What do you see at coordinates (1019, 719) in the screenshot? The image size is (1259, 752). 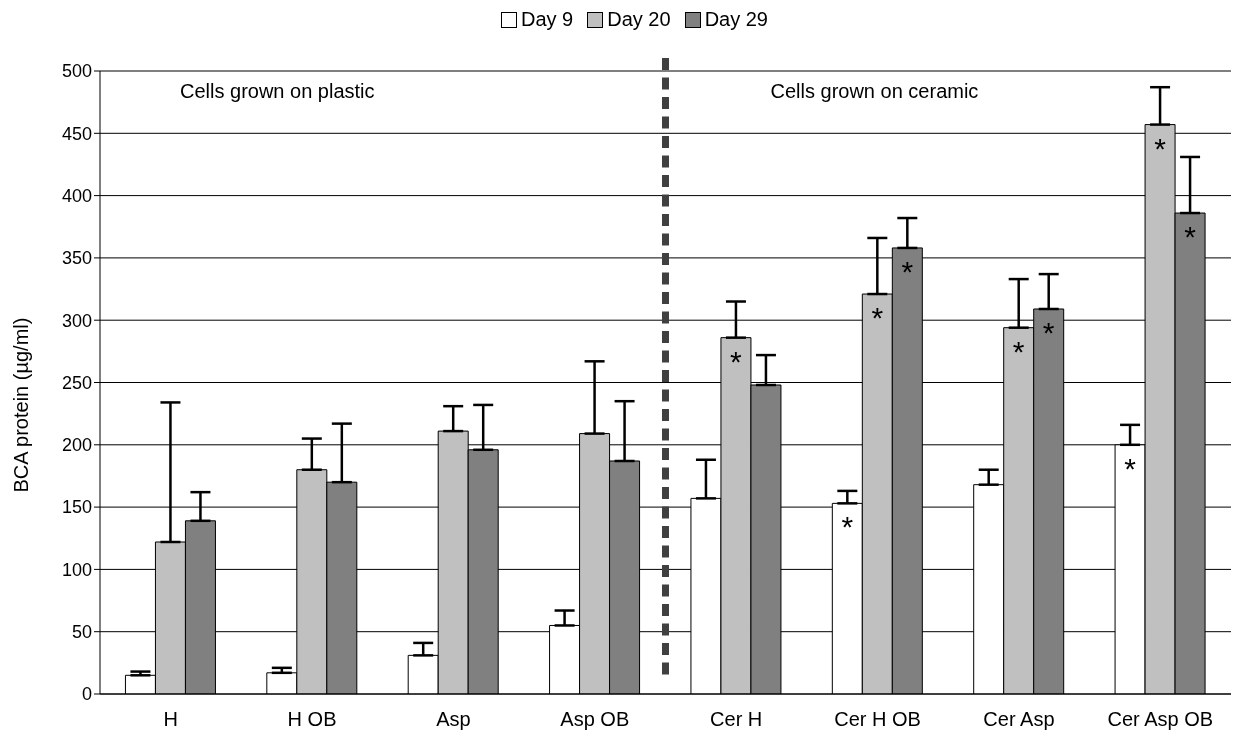 I see `x-tick-label: Cer Asp` at bounding box center [1019, 719].